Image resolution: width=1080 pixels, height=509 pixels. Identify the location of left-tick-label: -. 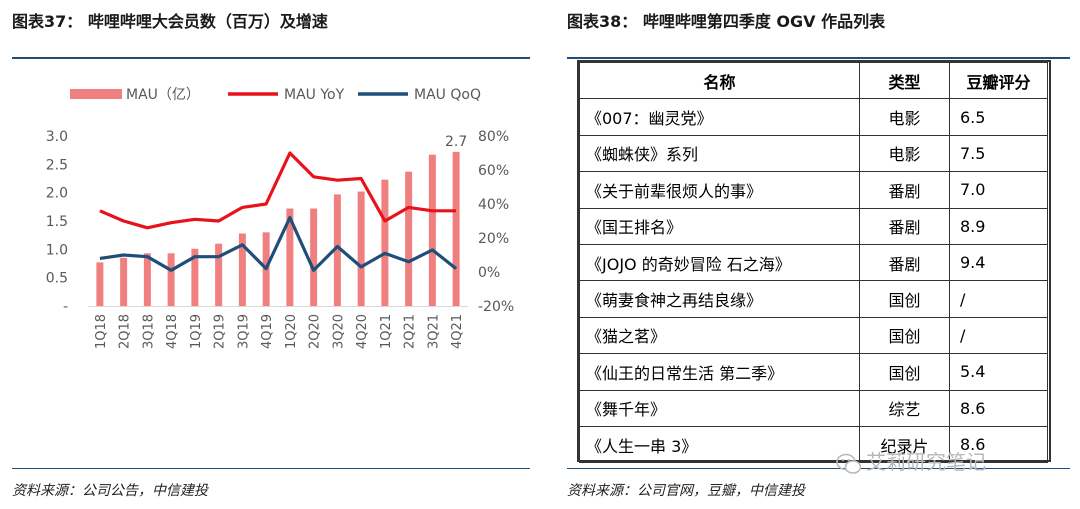
(65, 307).